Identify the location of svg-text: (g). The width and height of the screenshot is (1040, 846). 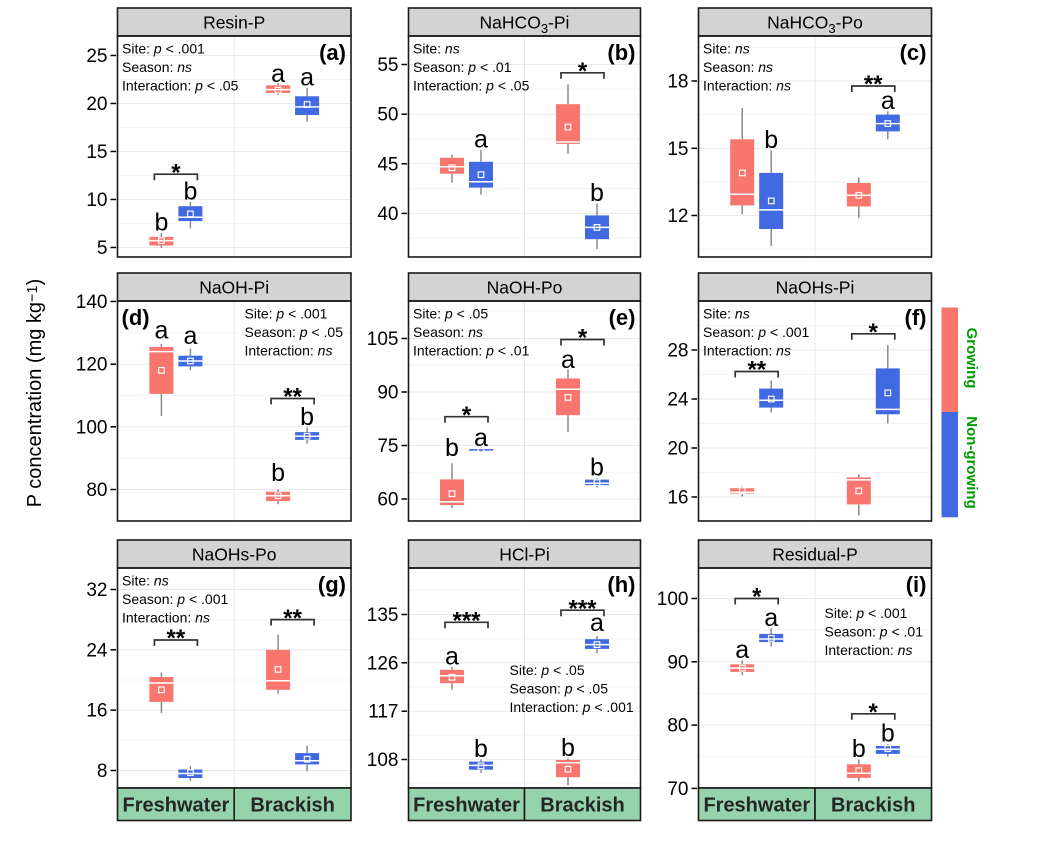
(332, 584).